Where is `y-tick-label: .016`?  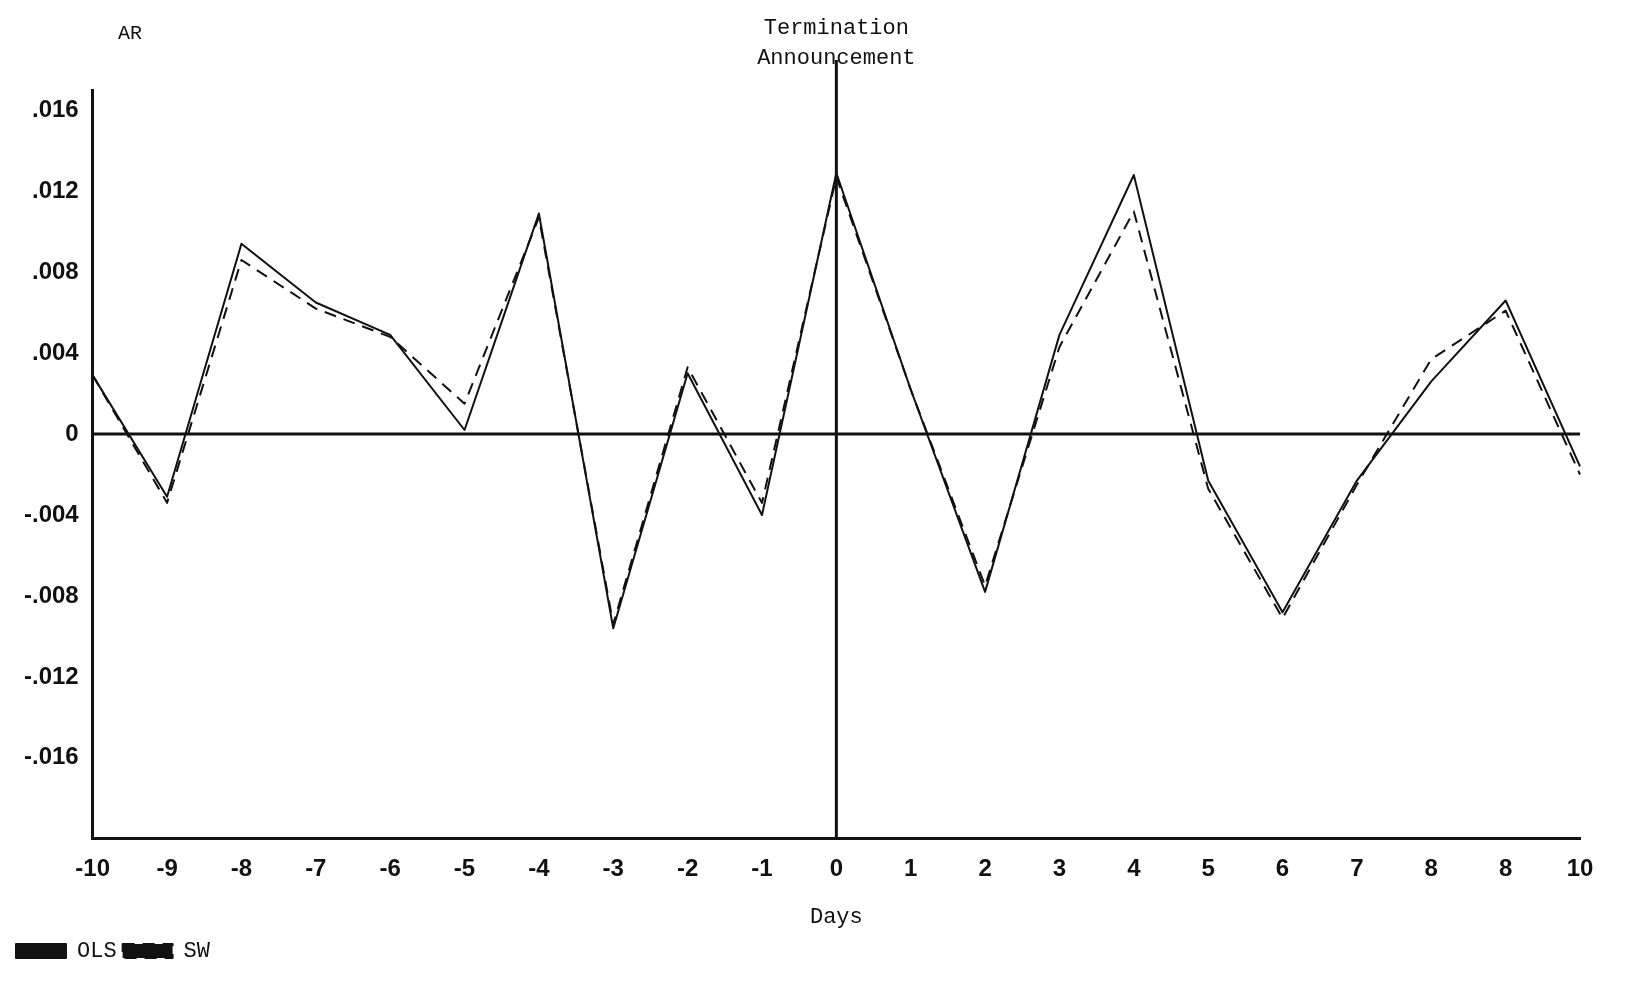 y-tick-label: .016 is located at coordinates (55, 108).